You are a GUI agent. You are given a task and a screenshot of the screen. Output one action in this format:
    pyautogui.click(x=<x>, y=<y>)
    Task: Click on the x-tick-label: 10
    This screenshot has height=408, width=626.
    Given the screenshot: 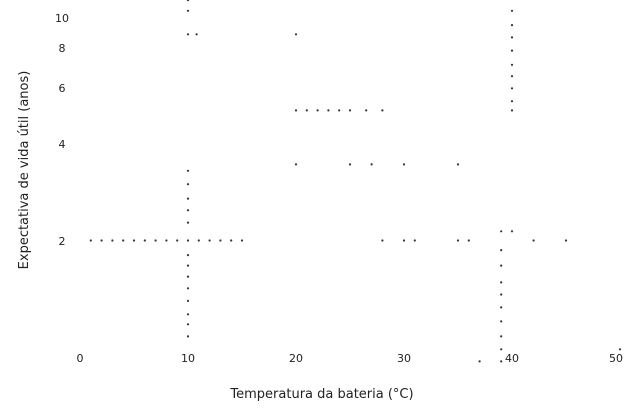 What is the action you would take?
    pyautogui.click(x=188, y=358)
    